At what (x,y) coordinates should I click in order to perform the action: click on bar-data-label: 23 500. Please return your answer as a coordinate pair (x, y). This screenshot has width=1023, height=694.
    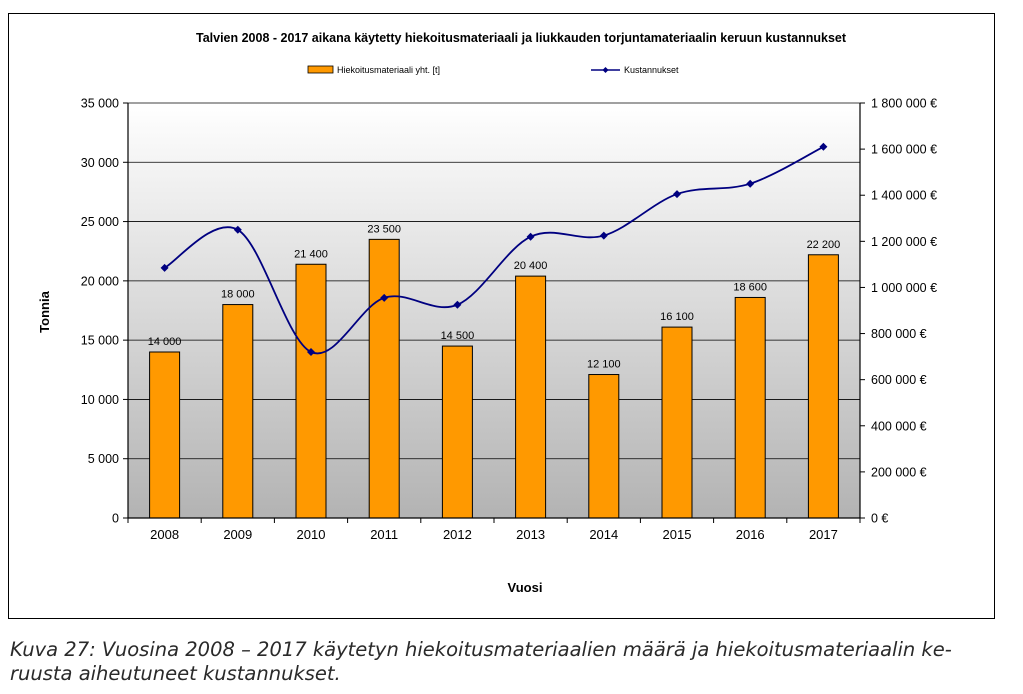
    Looking at the image, I should click on (384, 229).